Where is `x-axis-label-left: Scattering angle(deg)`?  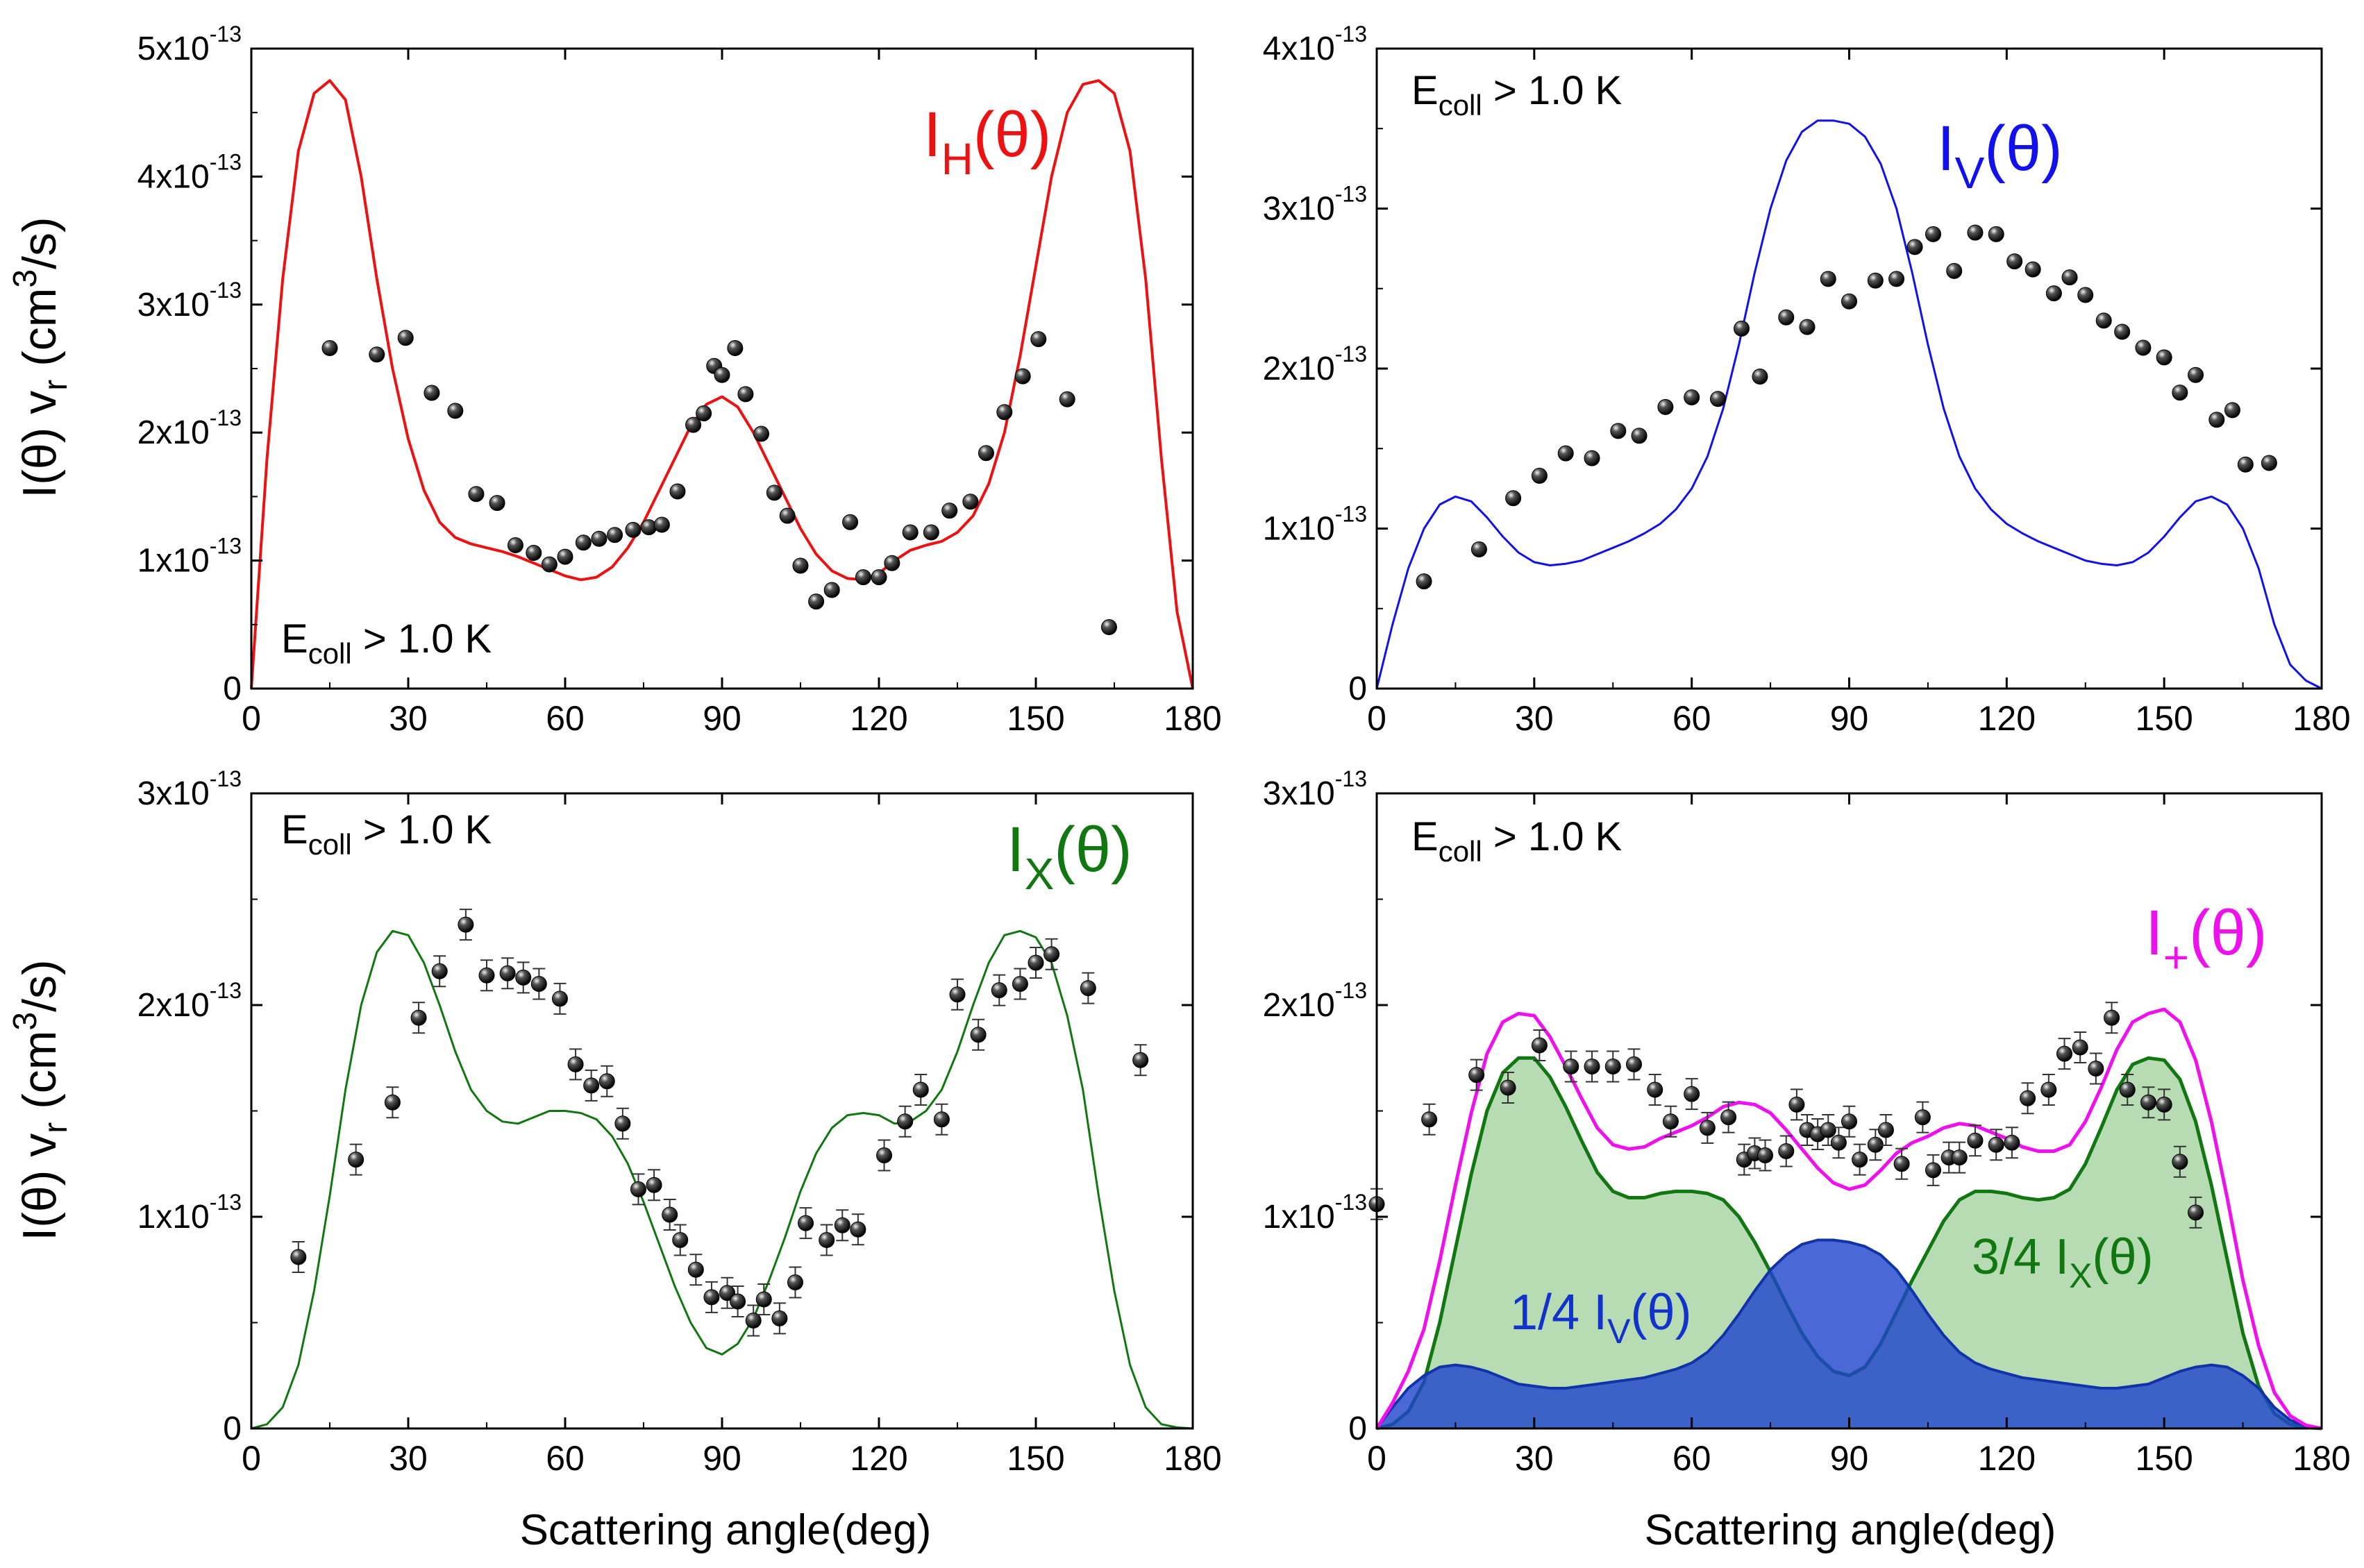 x-axis-label-left: Scattering angle(deg) is located at coordinates (726, 1530).